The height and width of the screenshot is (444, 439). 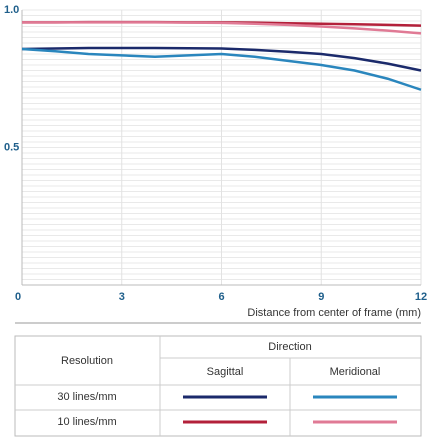 I want to click on x-tick-label: 3, so click(x=122, y=297).